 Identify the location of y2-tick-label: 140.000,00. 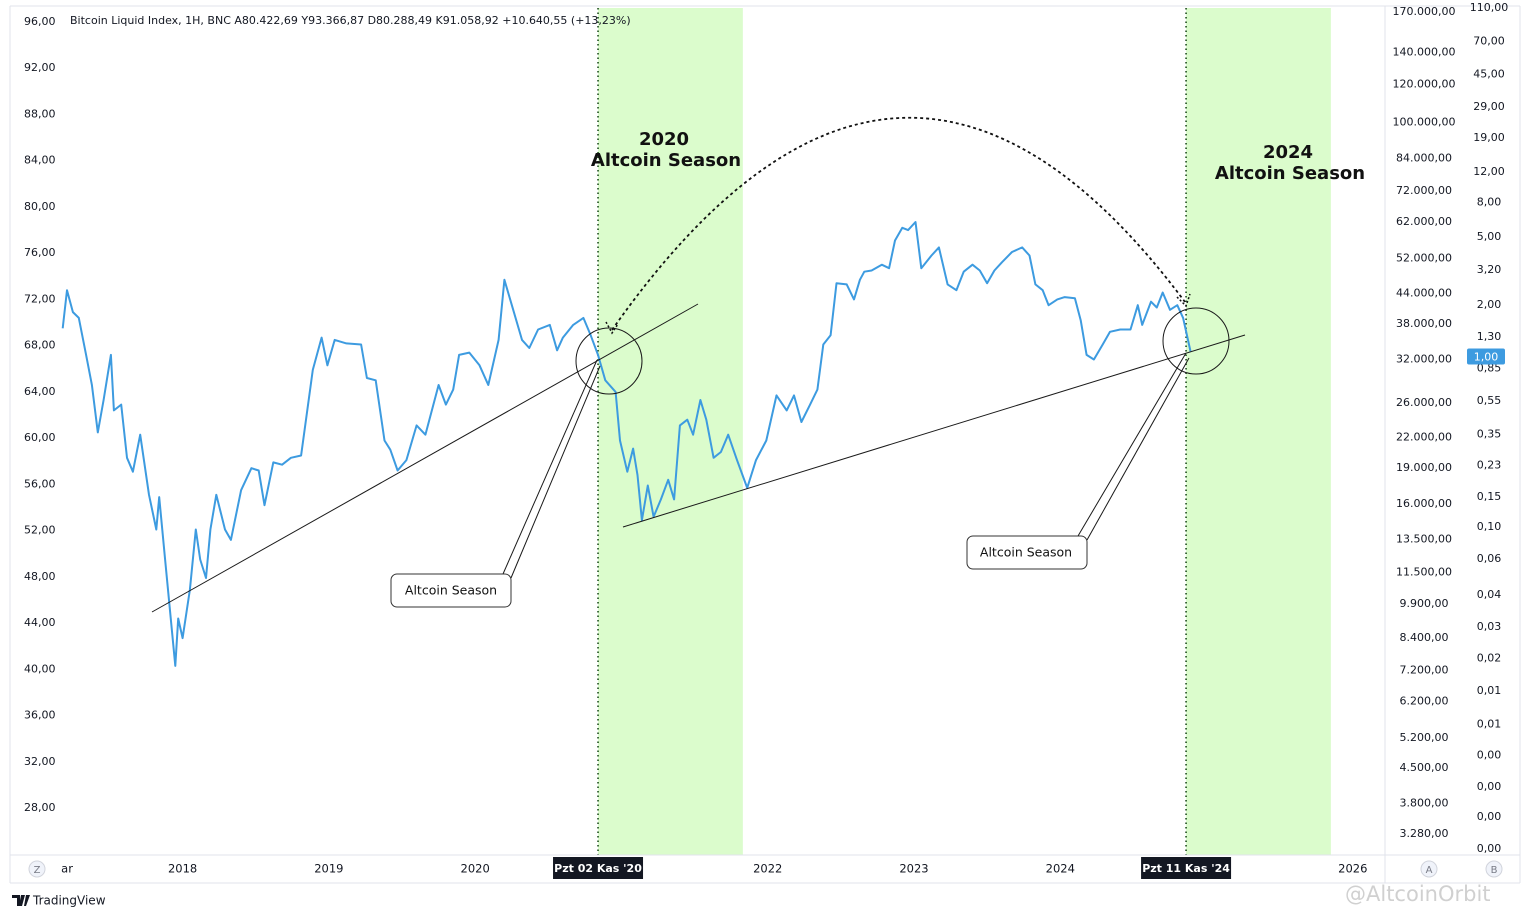
(1424, 51).